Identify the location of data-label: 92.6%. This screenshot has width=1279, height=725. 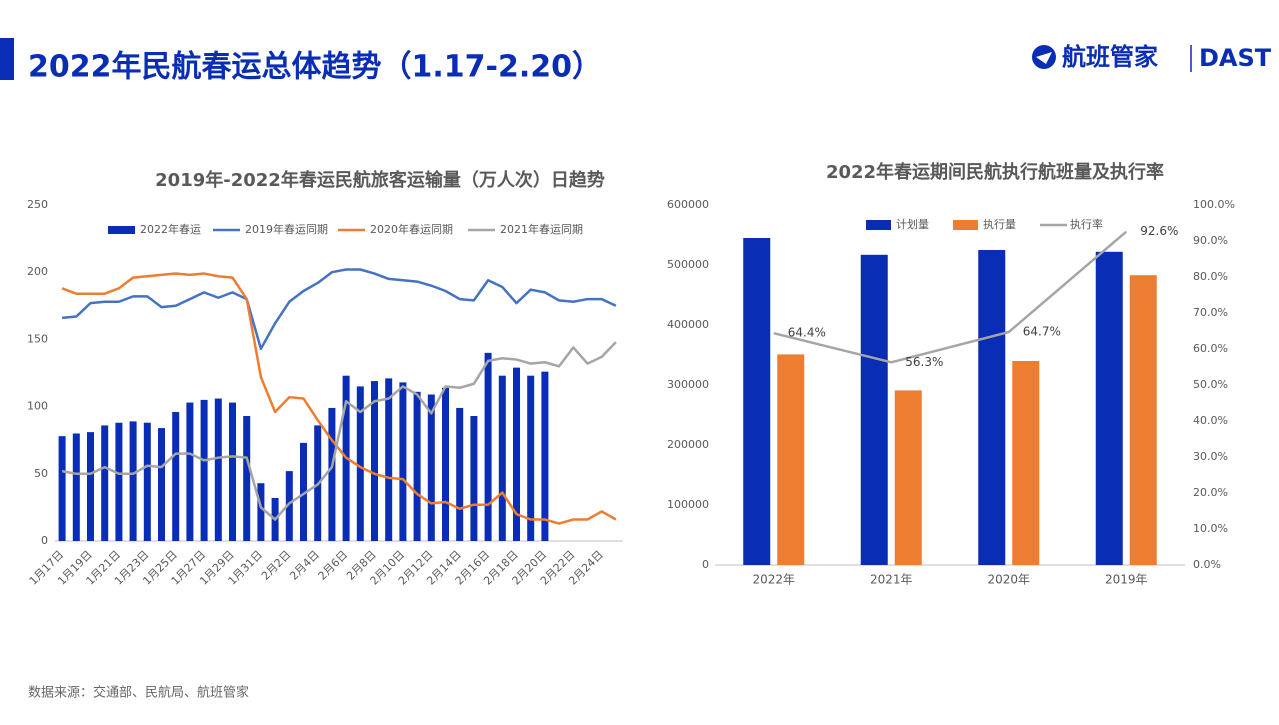
(1159, 231).